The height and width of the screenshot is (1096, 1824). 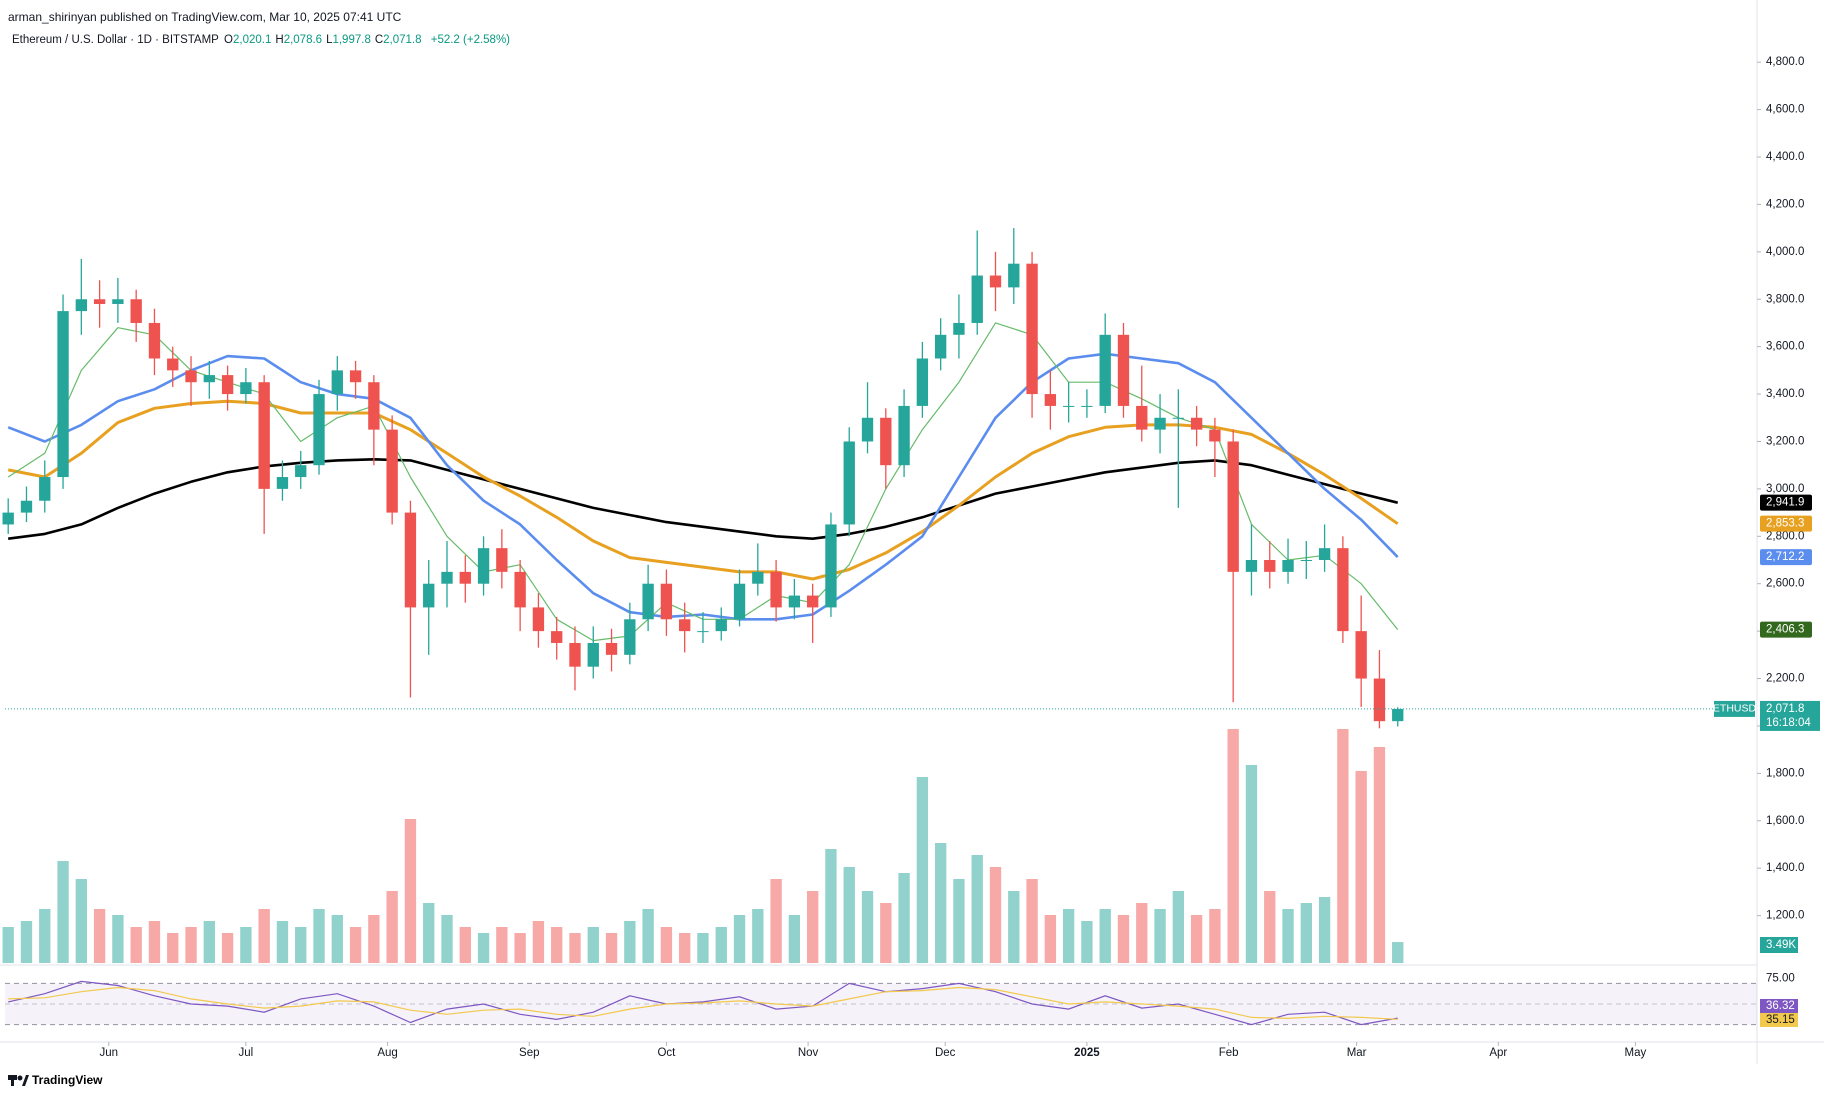 I want to click on ohlc-key: O, so click(x=228, y=40).